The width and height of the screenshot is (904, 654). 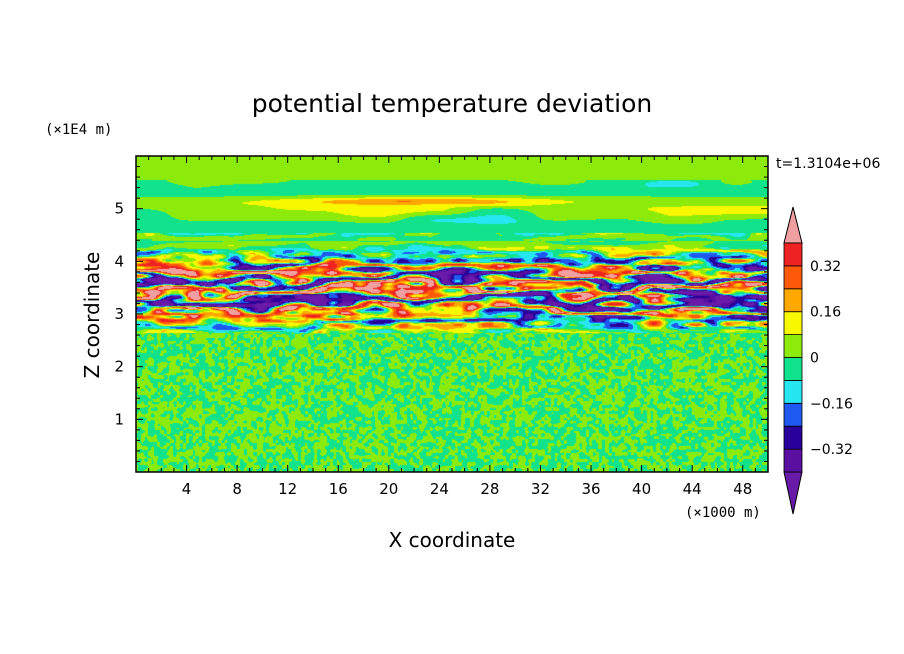 I want to click on colorbar-under-arrow, so click(x=793, y=493).